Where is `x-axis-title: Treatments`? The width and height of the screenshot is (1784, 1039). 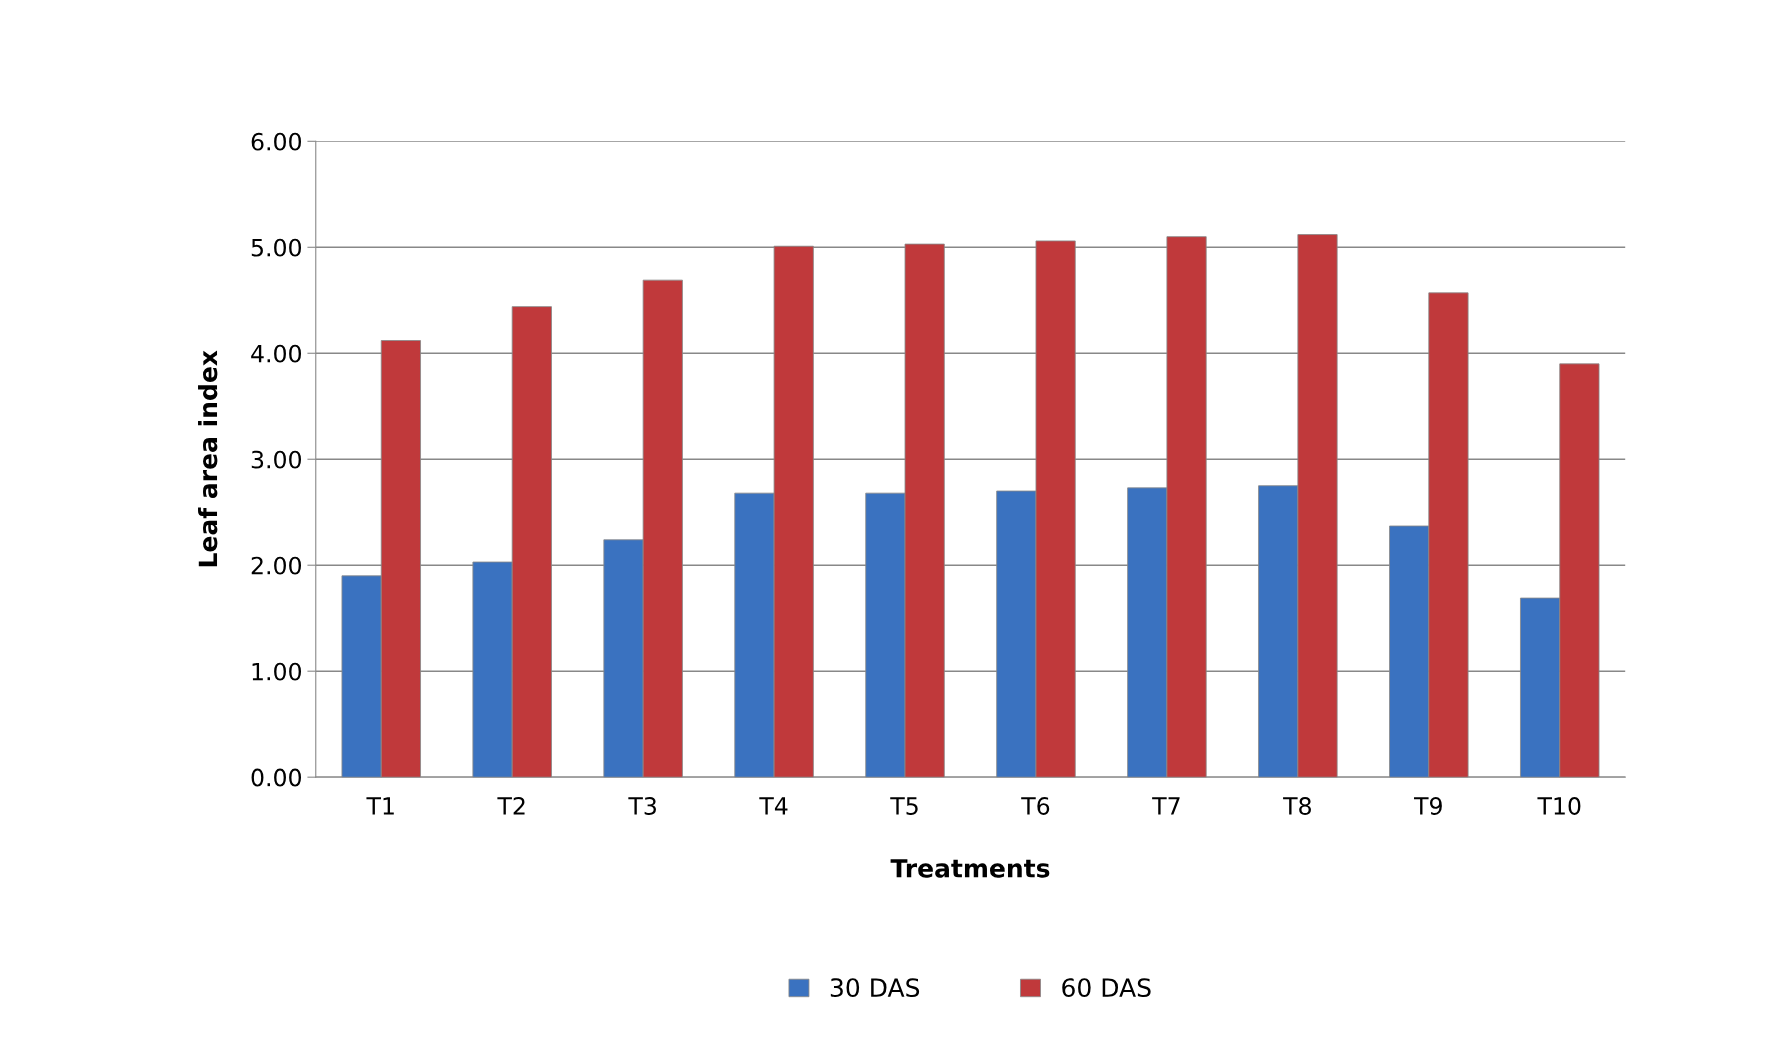
x-axis-title: Treatments is located at coordinates (970, 868).